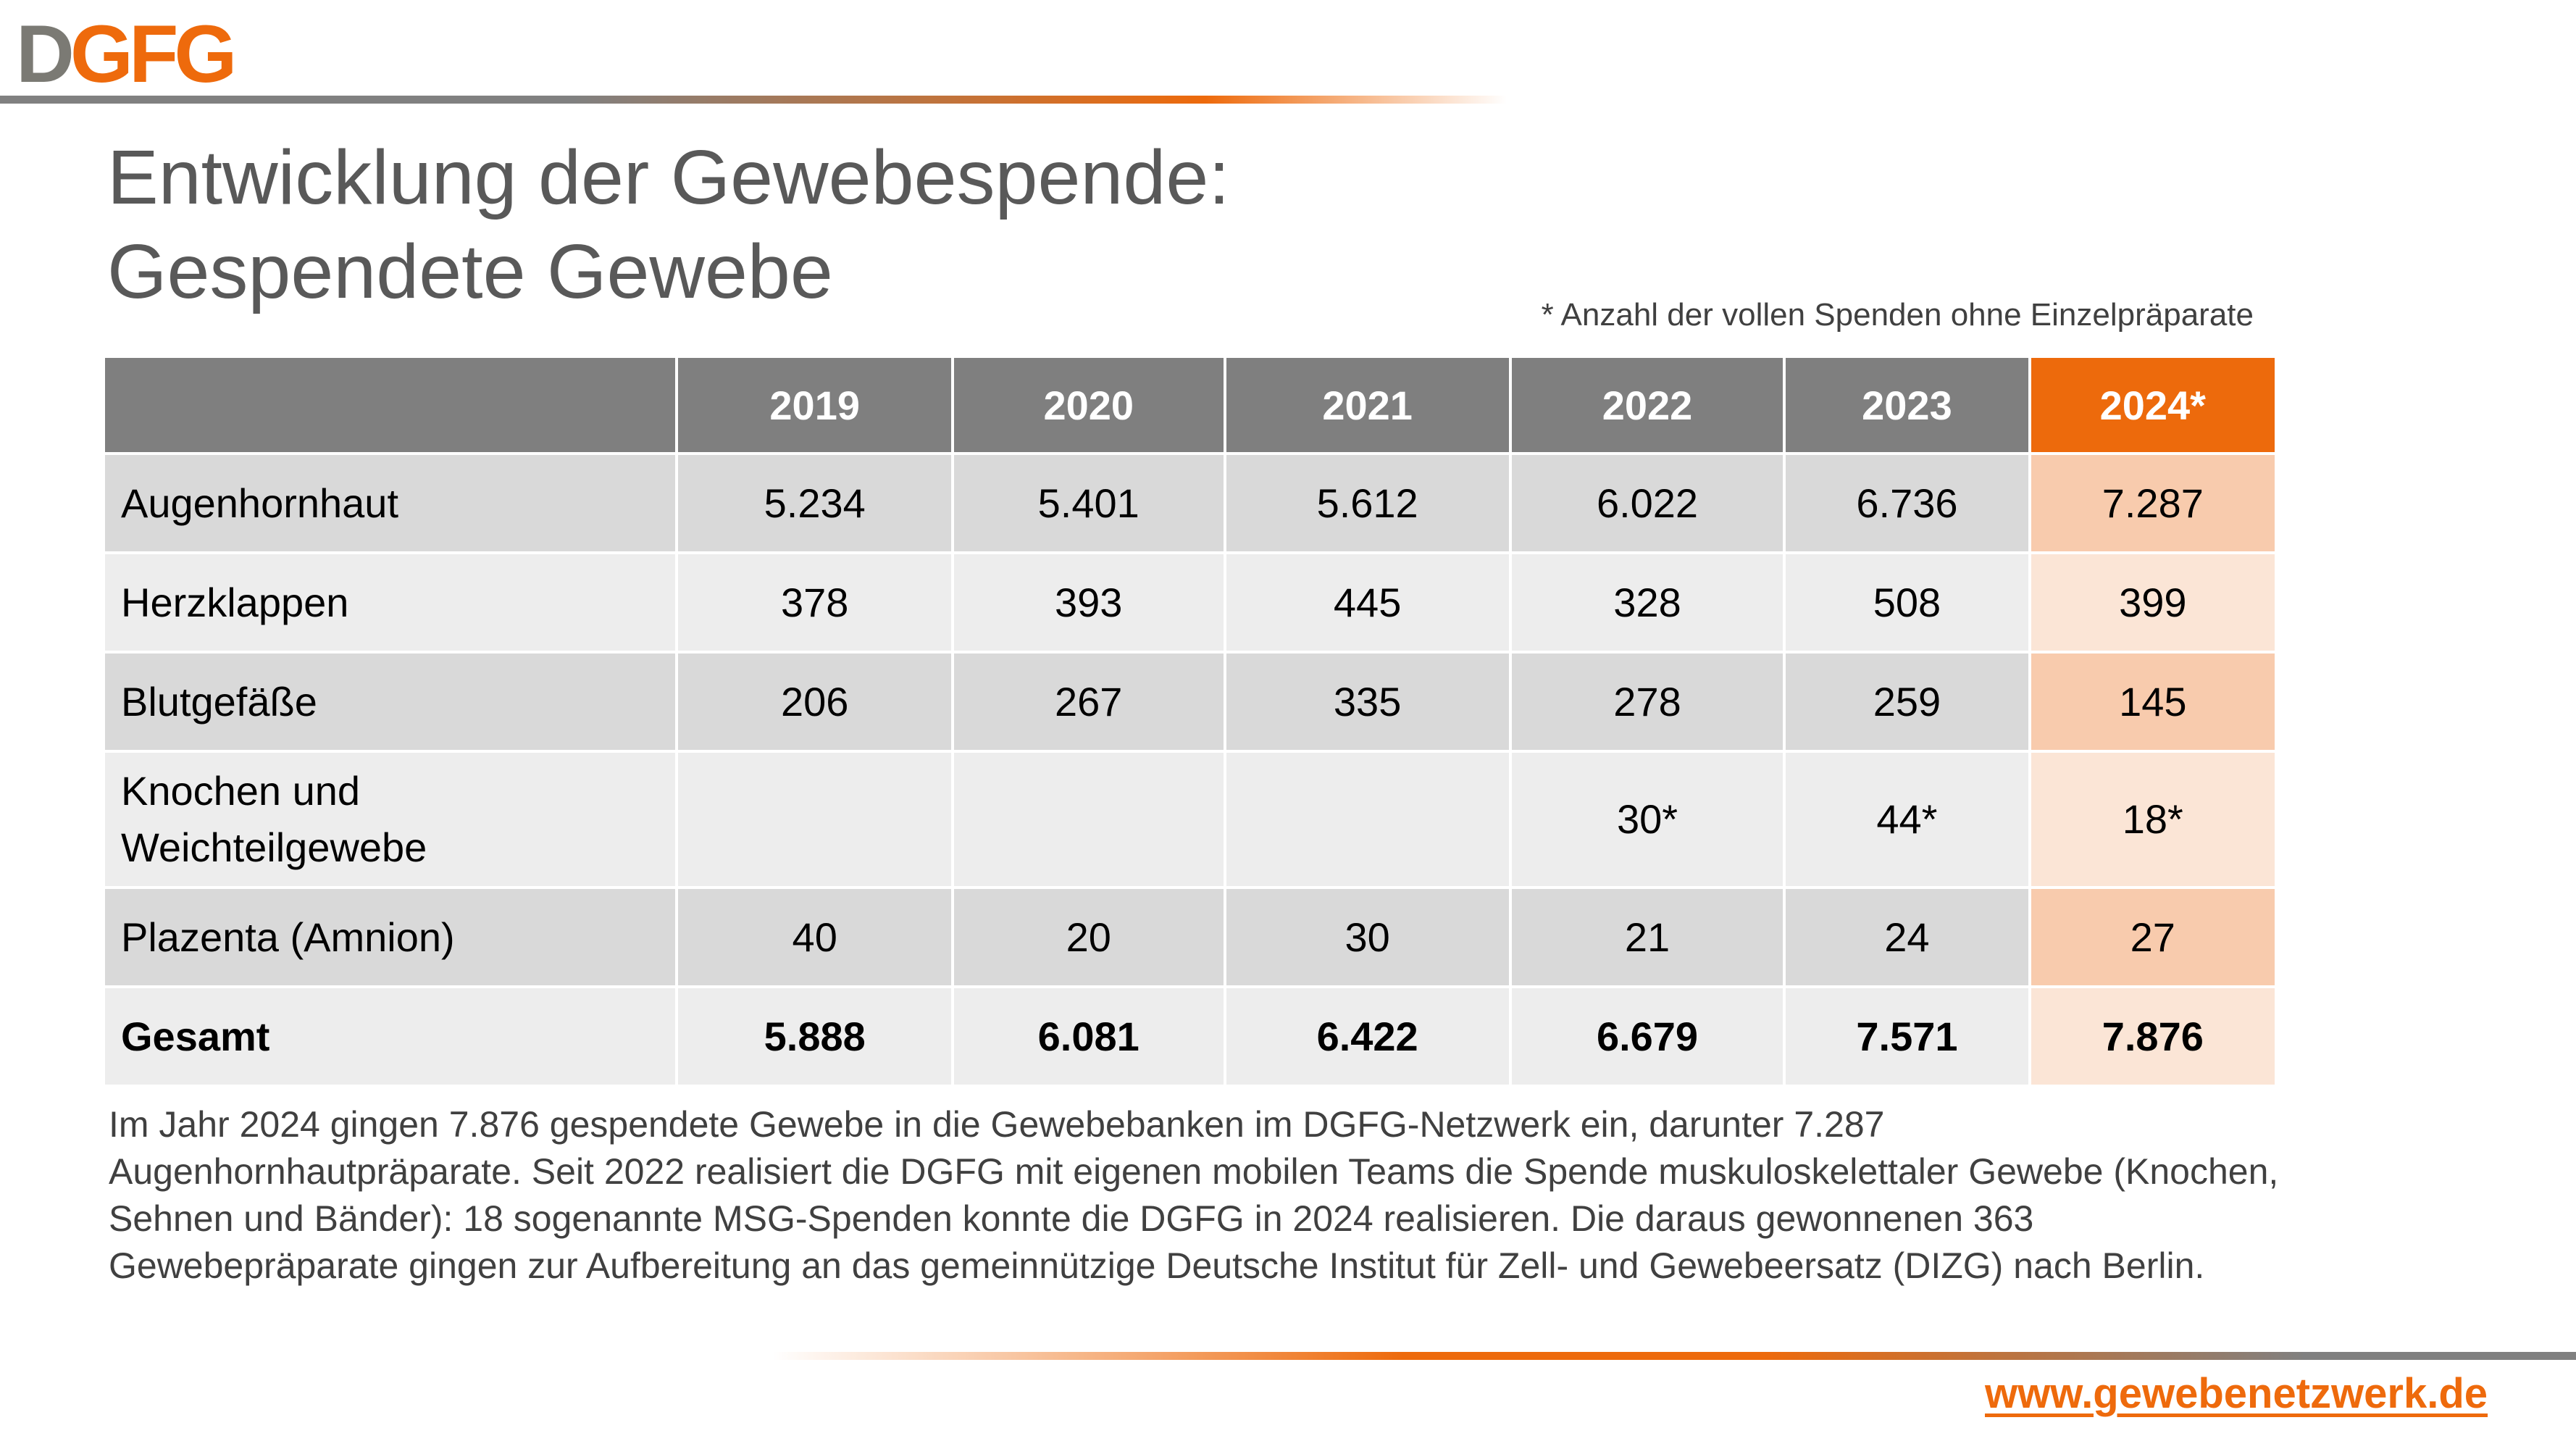 This screenshot has width=2576, height=1449. I want to click on cell: 206, so click(814, 702).